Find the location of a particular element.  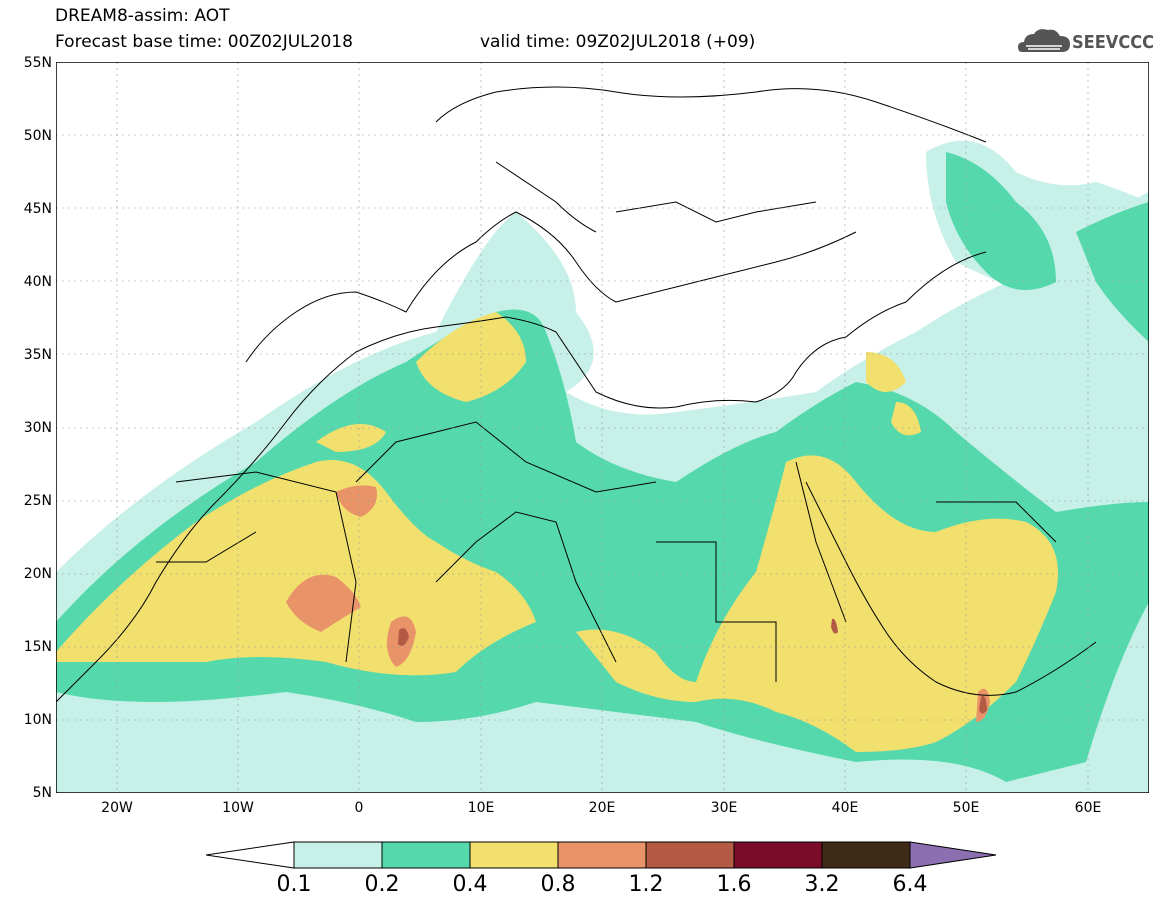

colorbar-label: 0.2 is located at coordinates (382, 884).